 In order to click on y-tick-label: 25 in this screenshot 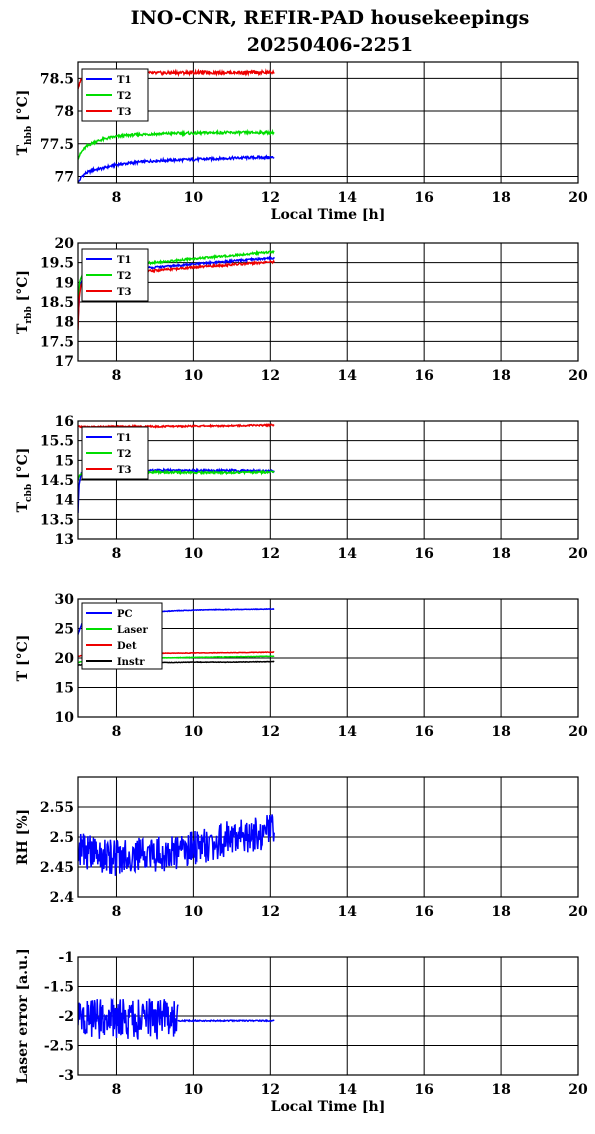, I will do `click(64, 630)`.